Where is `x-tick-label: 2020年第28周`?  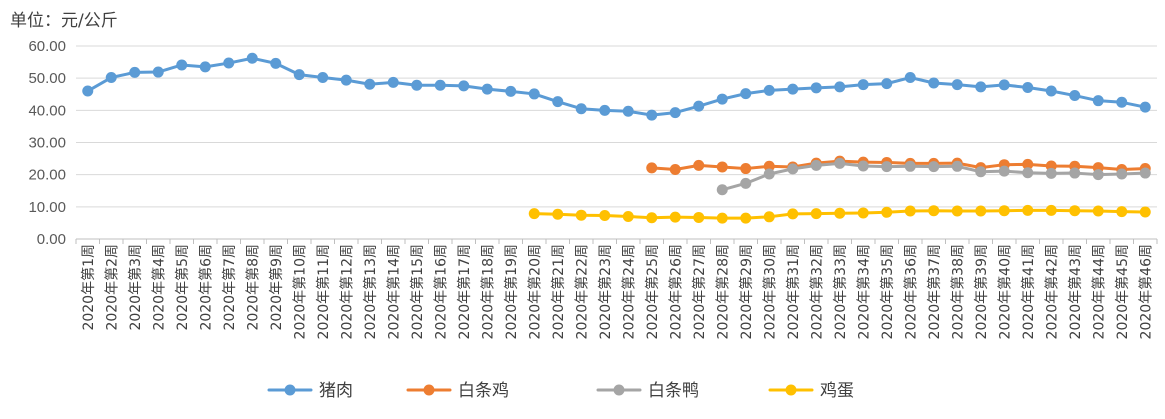
x-tick-label: 2020年第28周 is located at coordinates (722, 291).